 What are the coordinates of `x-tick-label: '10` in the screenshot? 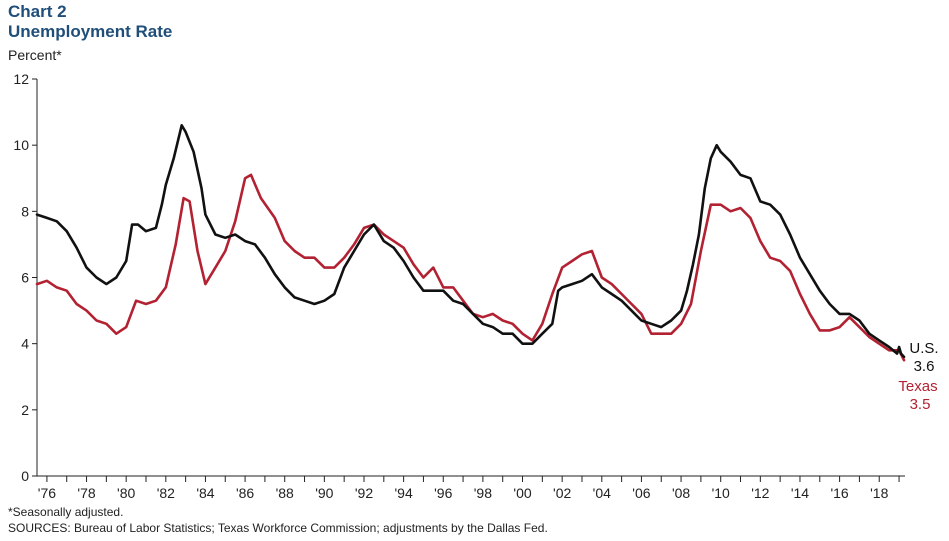 It's located at (721, 493).